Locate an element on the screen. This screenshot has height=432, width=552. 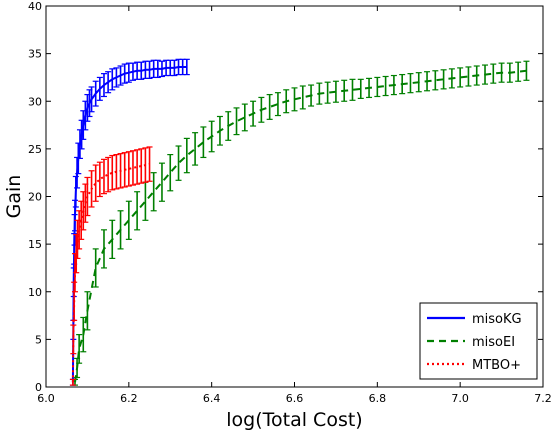
y-tick-label: 40 is located at coordinates (35, 6).